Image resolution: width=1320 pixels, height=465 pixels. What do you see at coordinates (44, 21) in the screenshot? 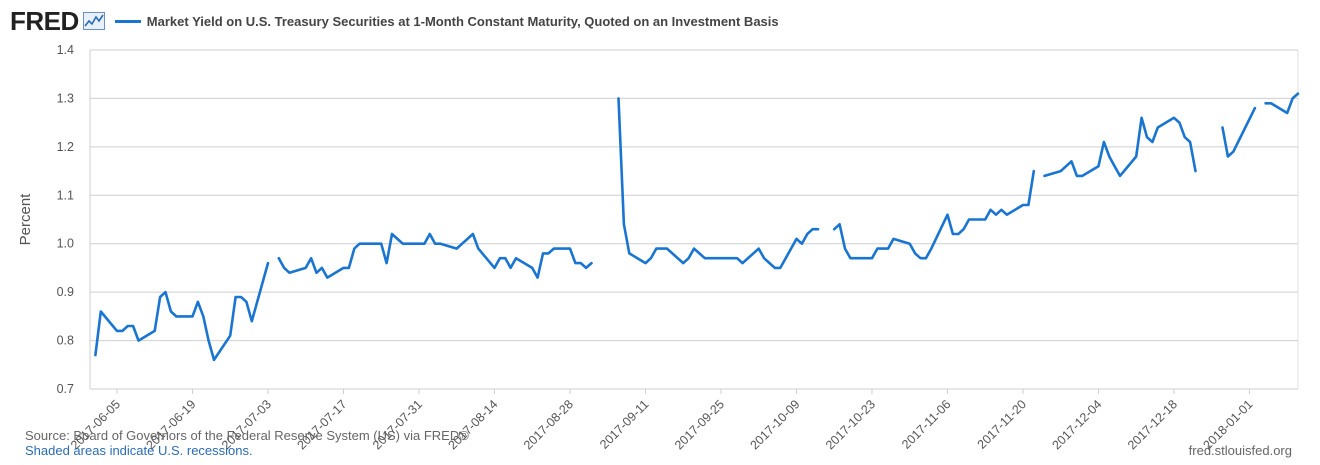
I see `fred-logo: FRED` at bounding box center [44, 21].